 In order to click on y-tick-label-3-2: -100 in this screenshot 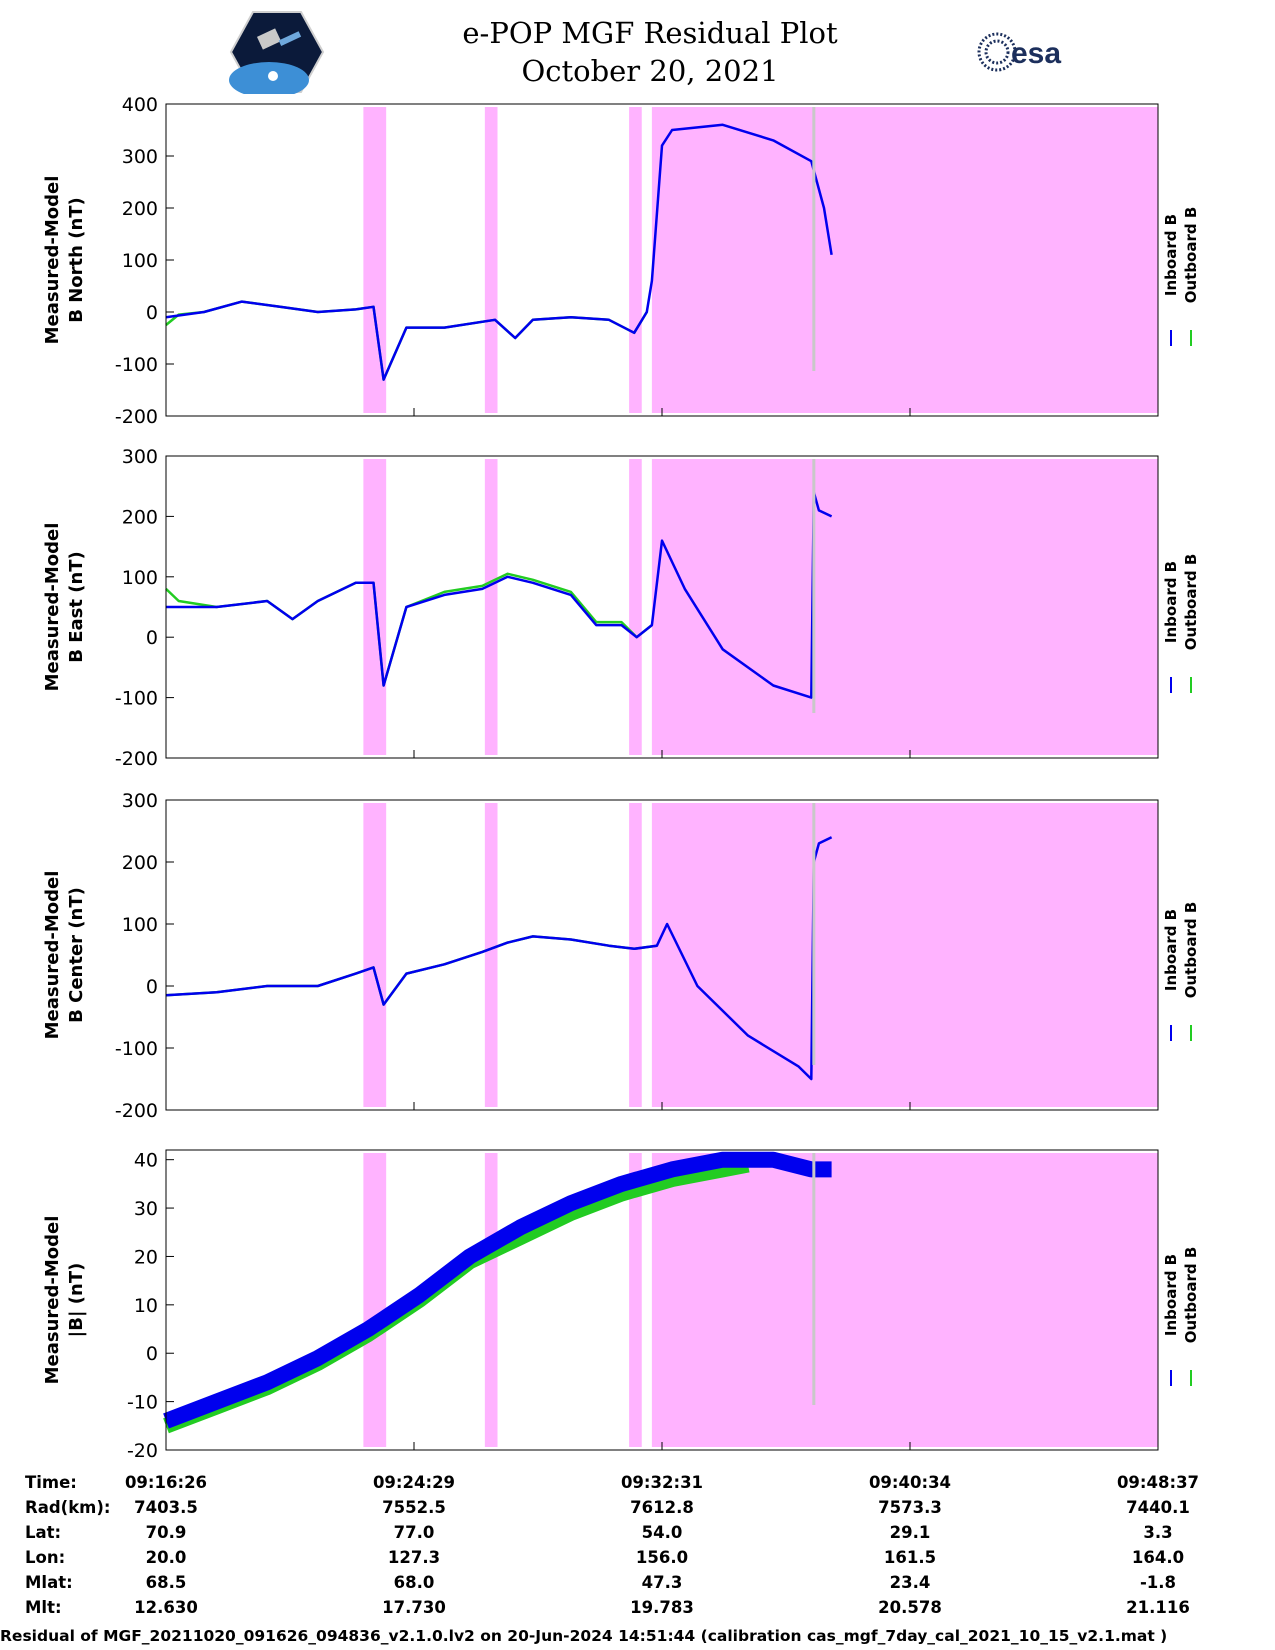, I will do `click(136, 1049)`.